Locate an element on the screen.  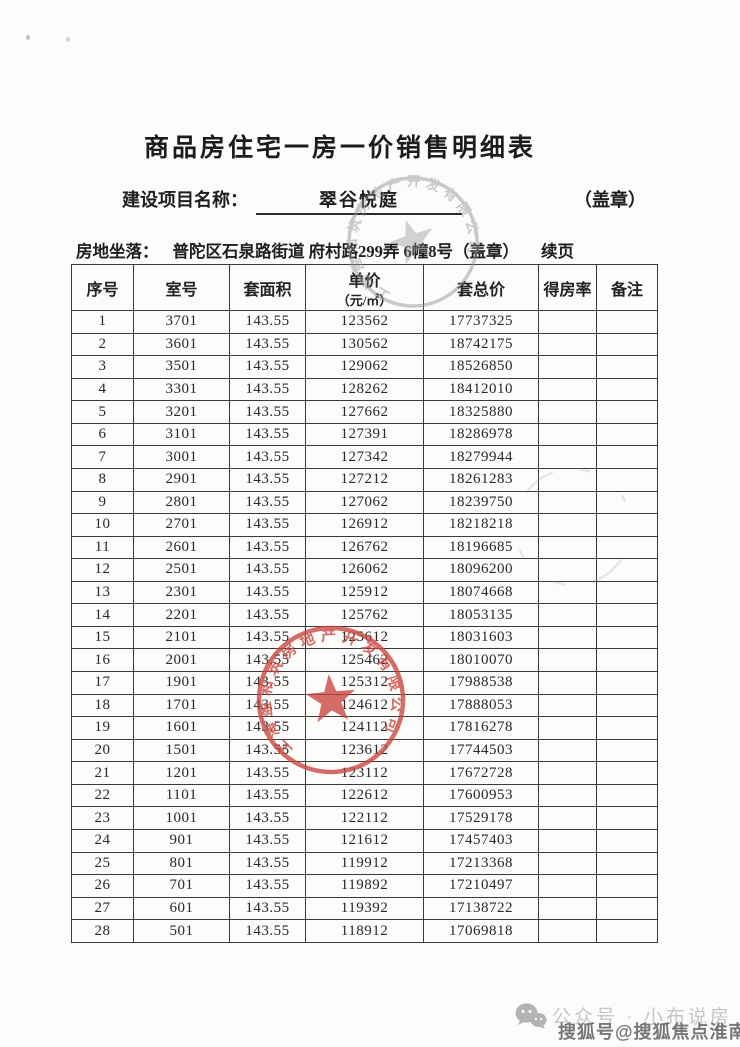
cell-index: 4 is located at coordinates (102, 389).